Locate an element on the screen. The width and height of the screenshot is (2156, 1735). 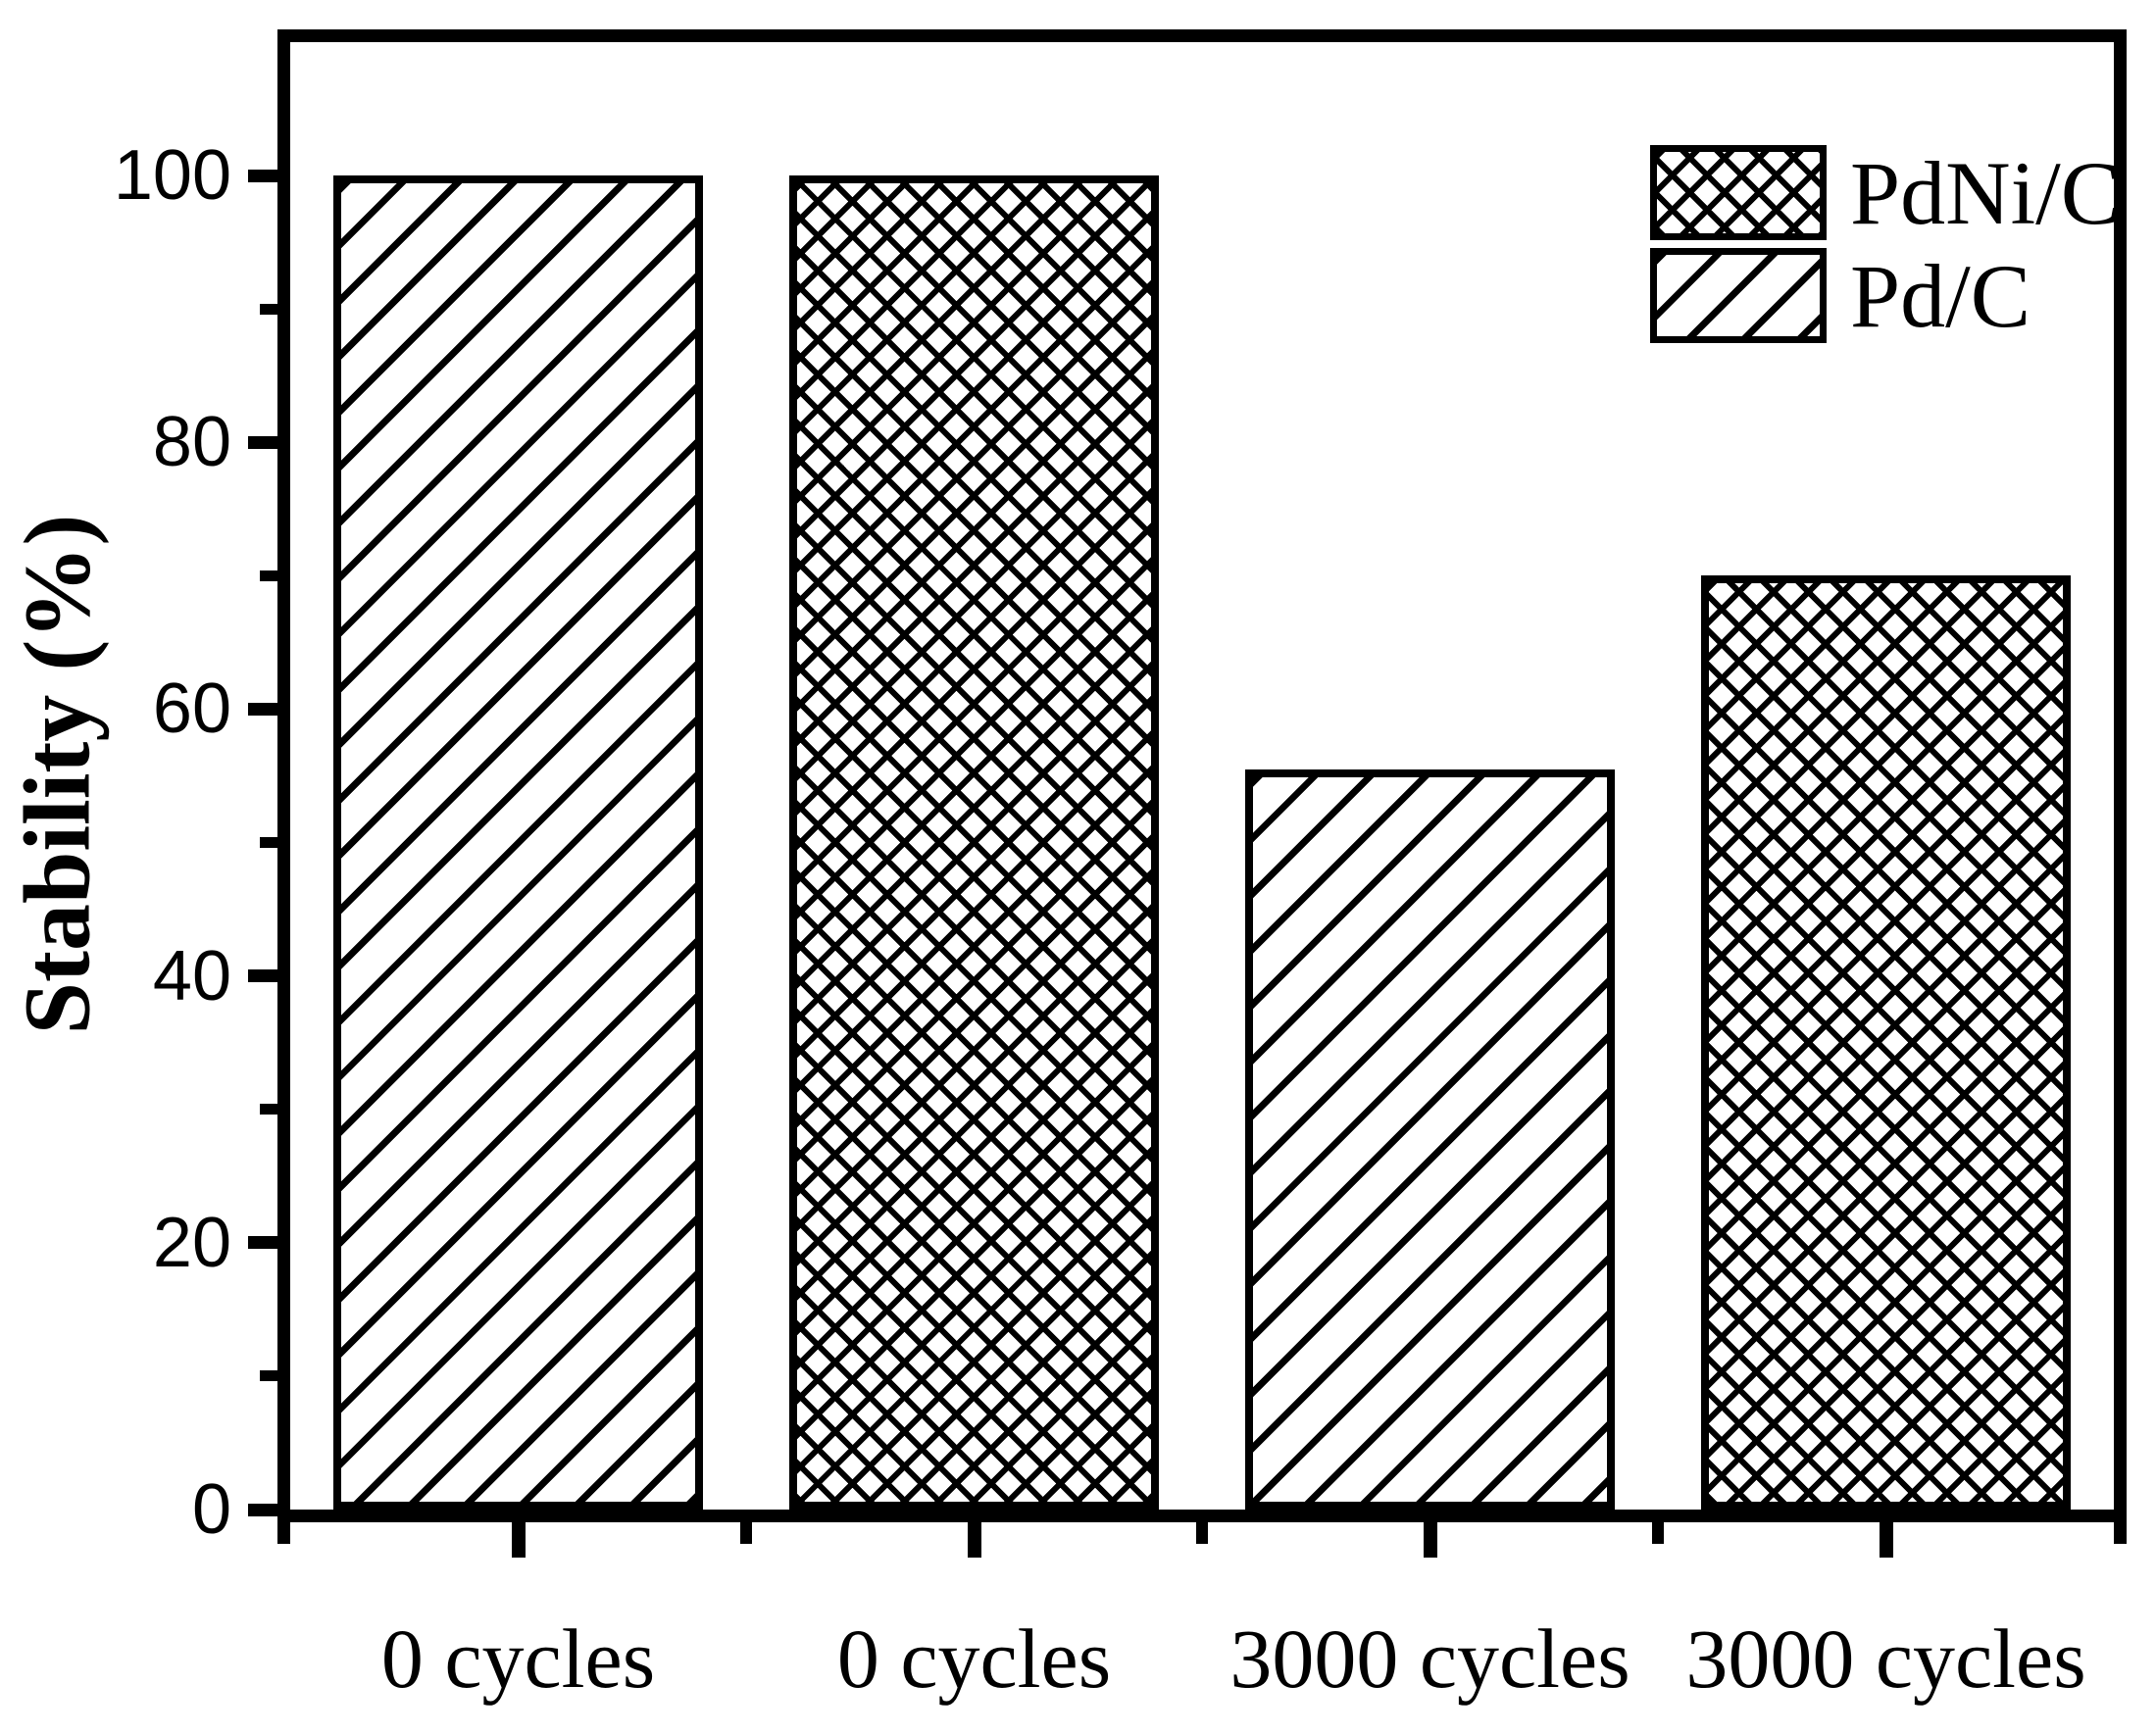
y-tick-label: 40 is located at coordinates (191, 976).